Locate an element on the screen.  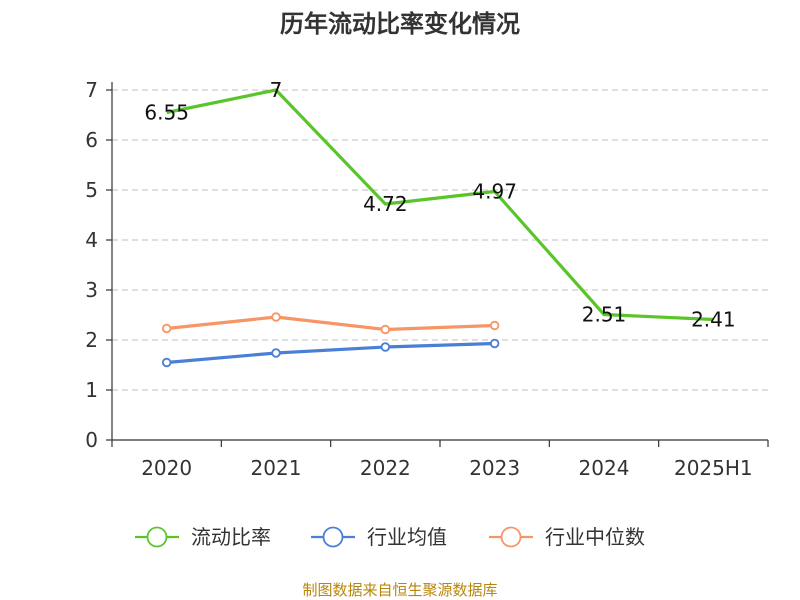
y-tick-label: 5 is located at coordinates (91, 190).